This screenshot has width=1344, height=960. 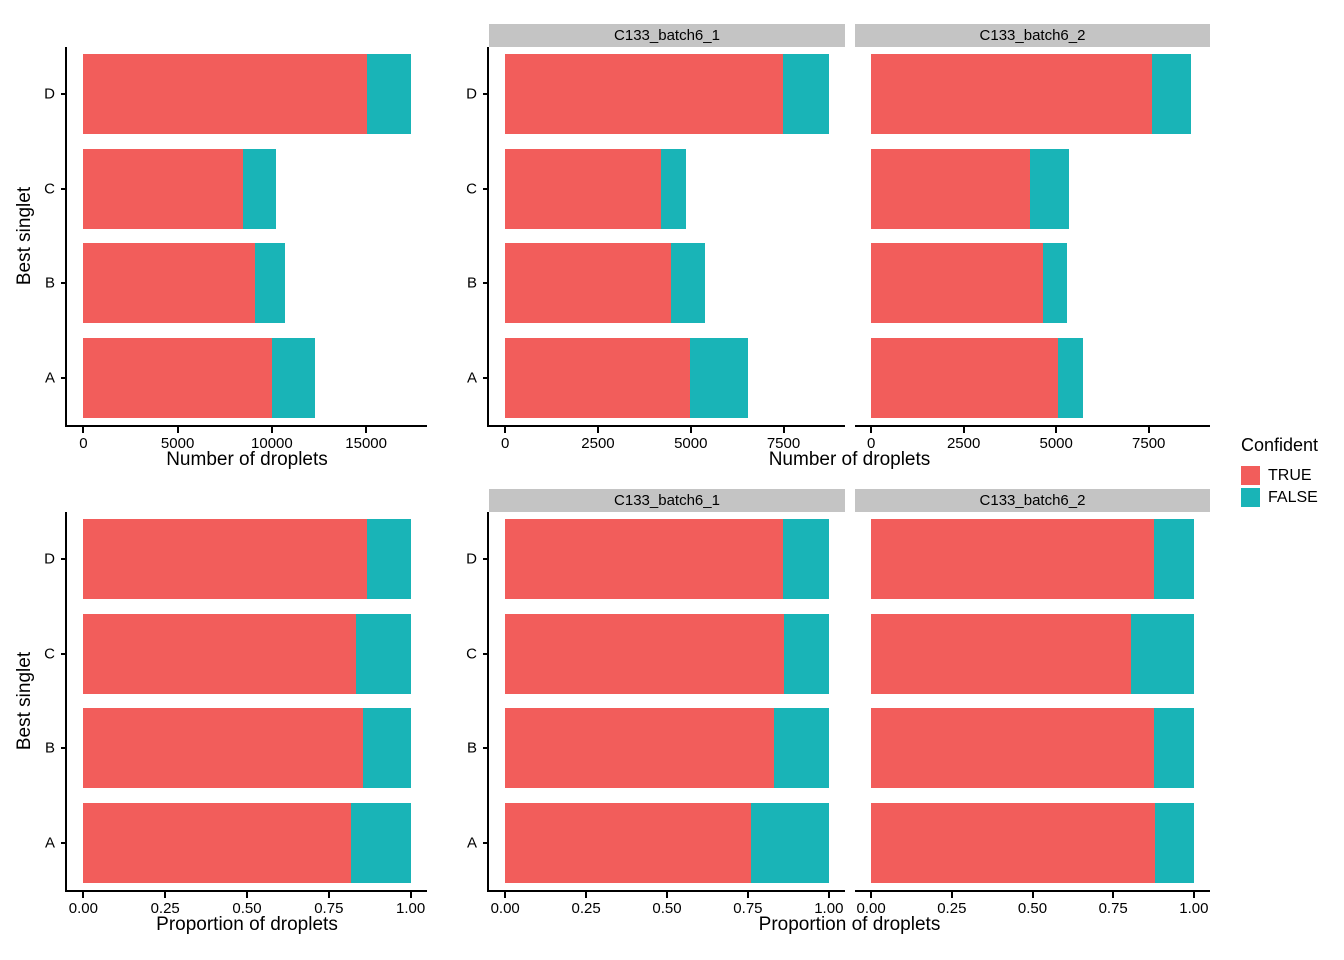 I want to click on panel-counts-batch1, so click(x=667, y=236).